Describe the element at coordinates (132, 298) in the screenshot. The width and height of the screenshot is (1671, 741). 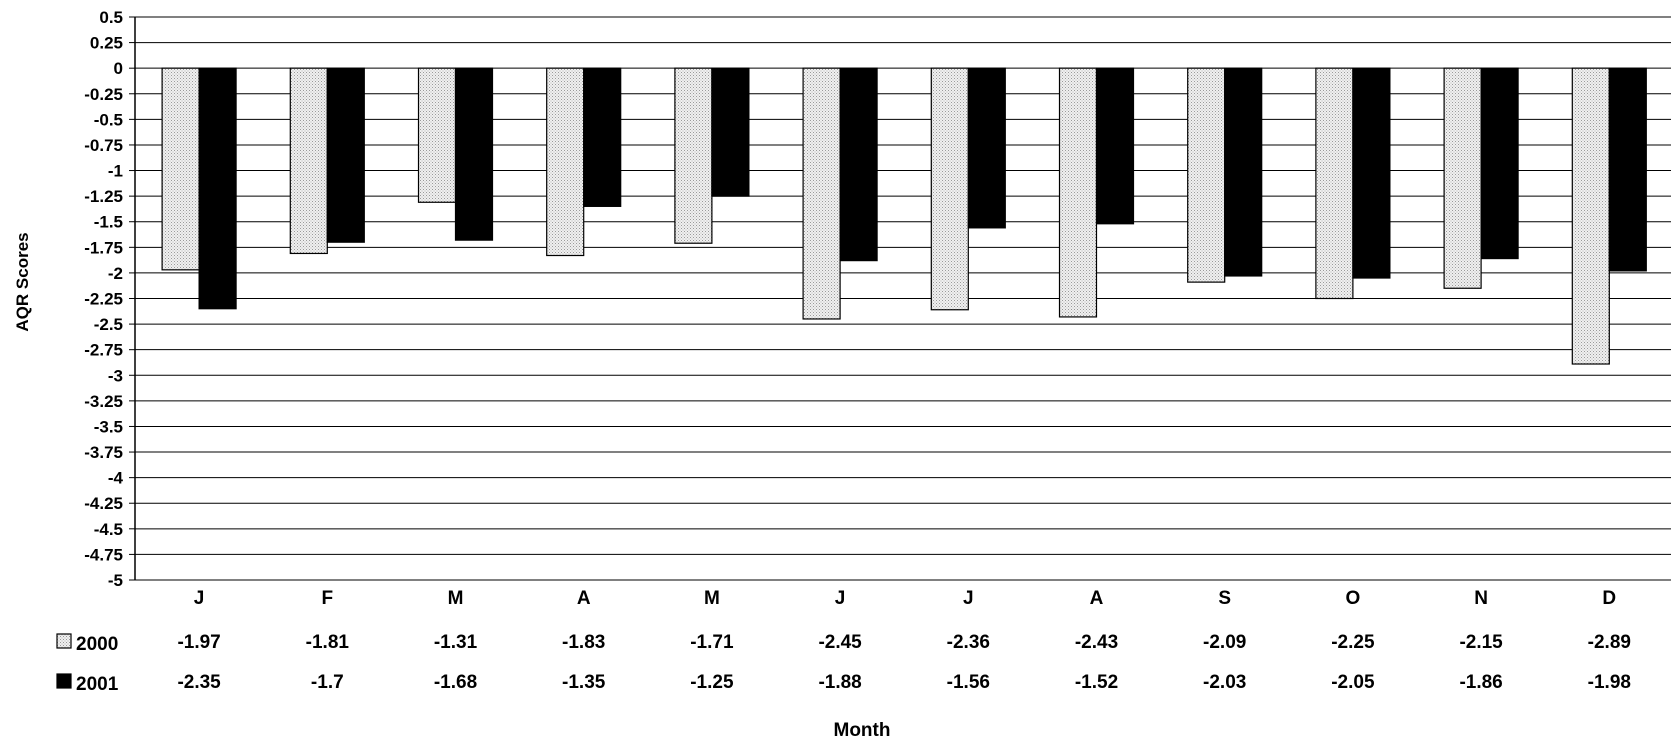
I see `axes` at that location.